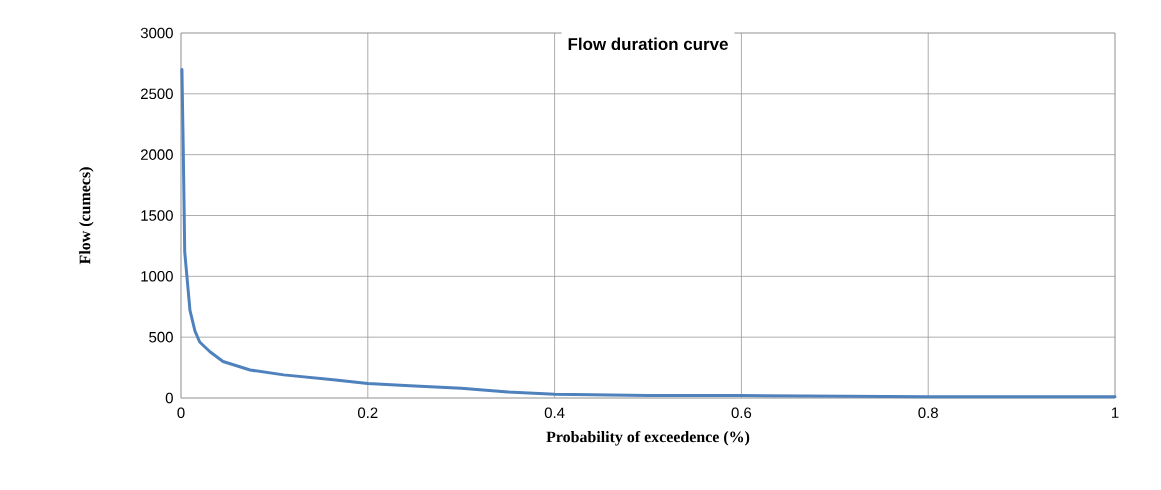  What do you see at coordinates (157, 94) in the screenshot?
I see `y-tick-label: 2500` at bounding box center [157, 94].